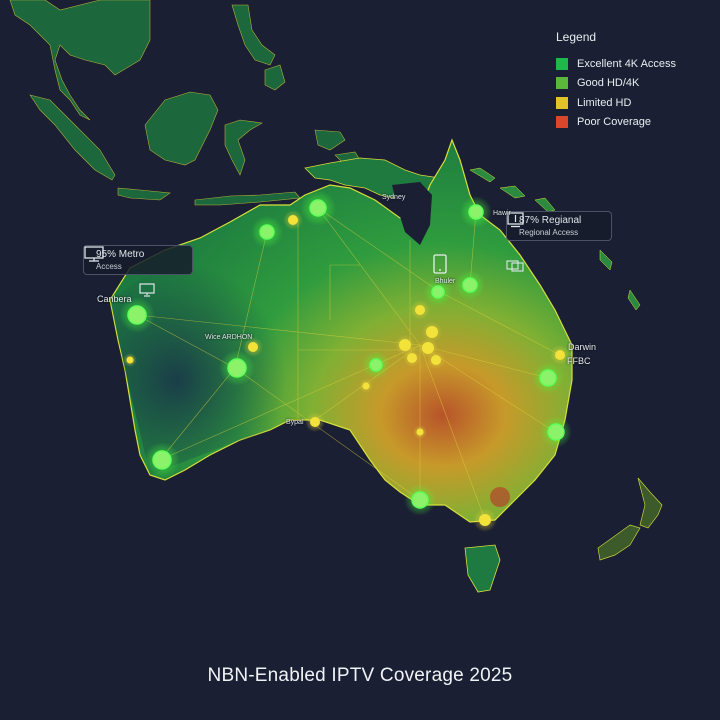 Image resolution: width=720 pixels, height=720 pixels. I want to click on city-label-bypal: Bypal, so click(295, 422).